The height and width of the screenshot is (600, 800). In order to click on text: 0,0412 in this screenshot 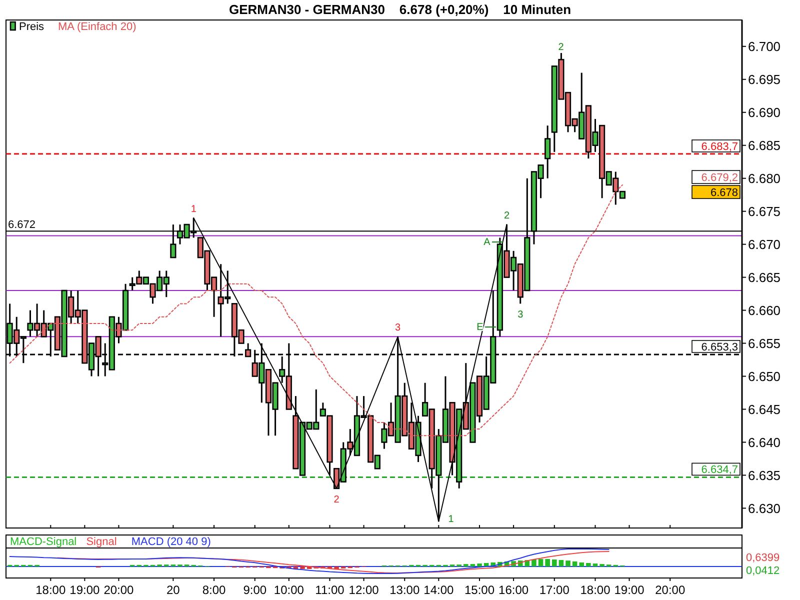, I will do `click(763, 571)`.